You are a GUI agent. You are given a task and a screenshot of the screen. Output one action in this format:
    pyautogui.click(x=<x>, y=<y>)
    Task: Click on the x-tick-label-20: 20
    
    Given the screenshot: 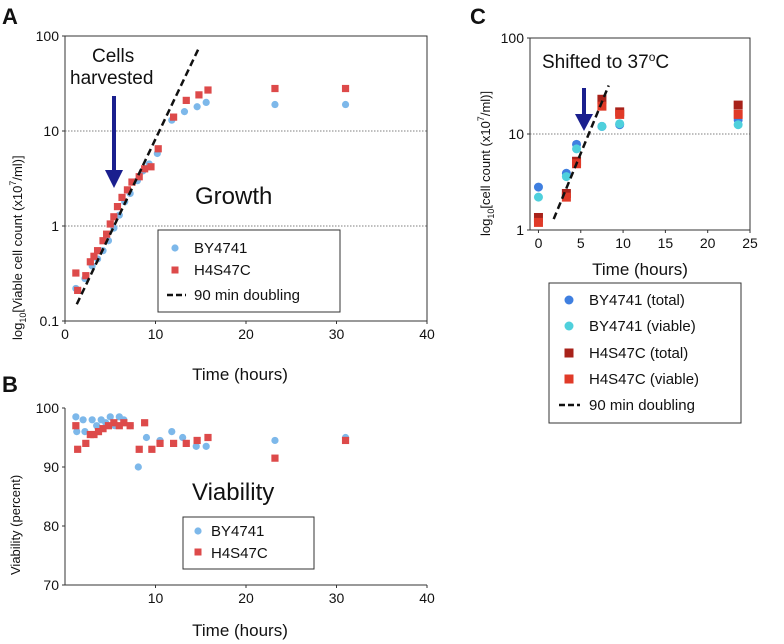 What is the action you would take?
    pyautogui.click(x=708, y=243)
    